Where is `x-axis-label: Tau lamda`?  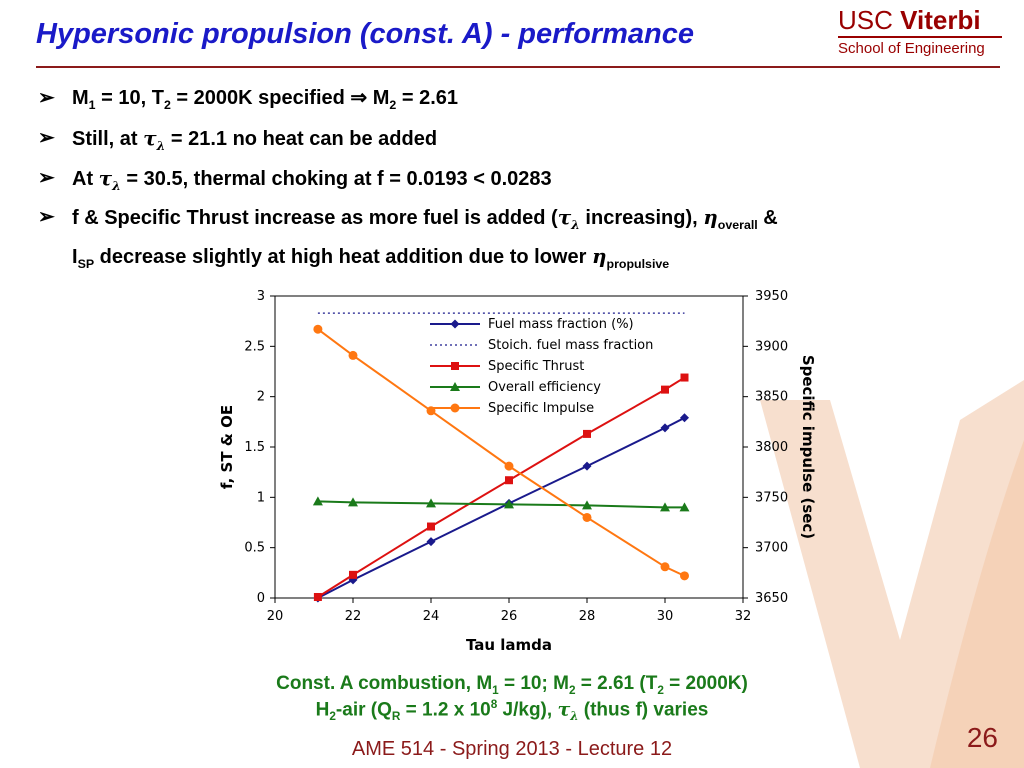
x-axis-label: Tau lamda is located at coordinates (509, 645).